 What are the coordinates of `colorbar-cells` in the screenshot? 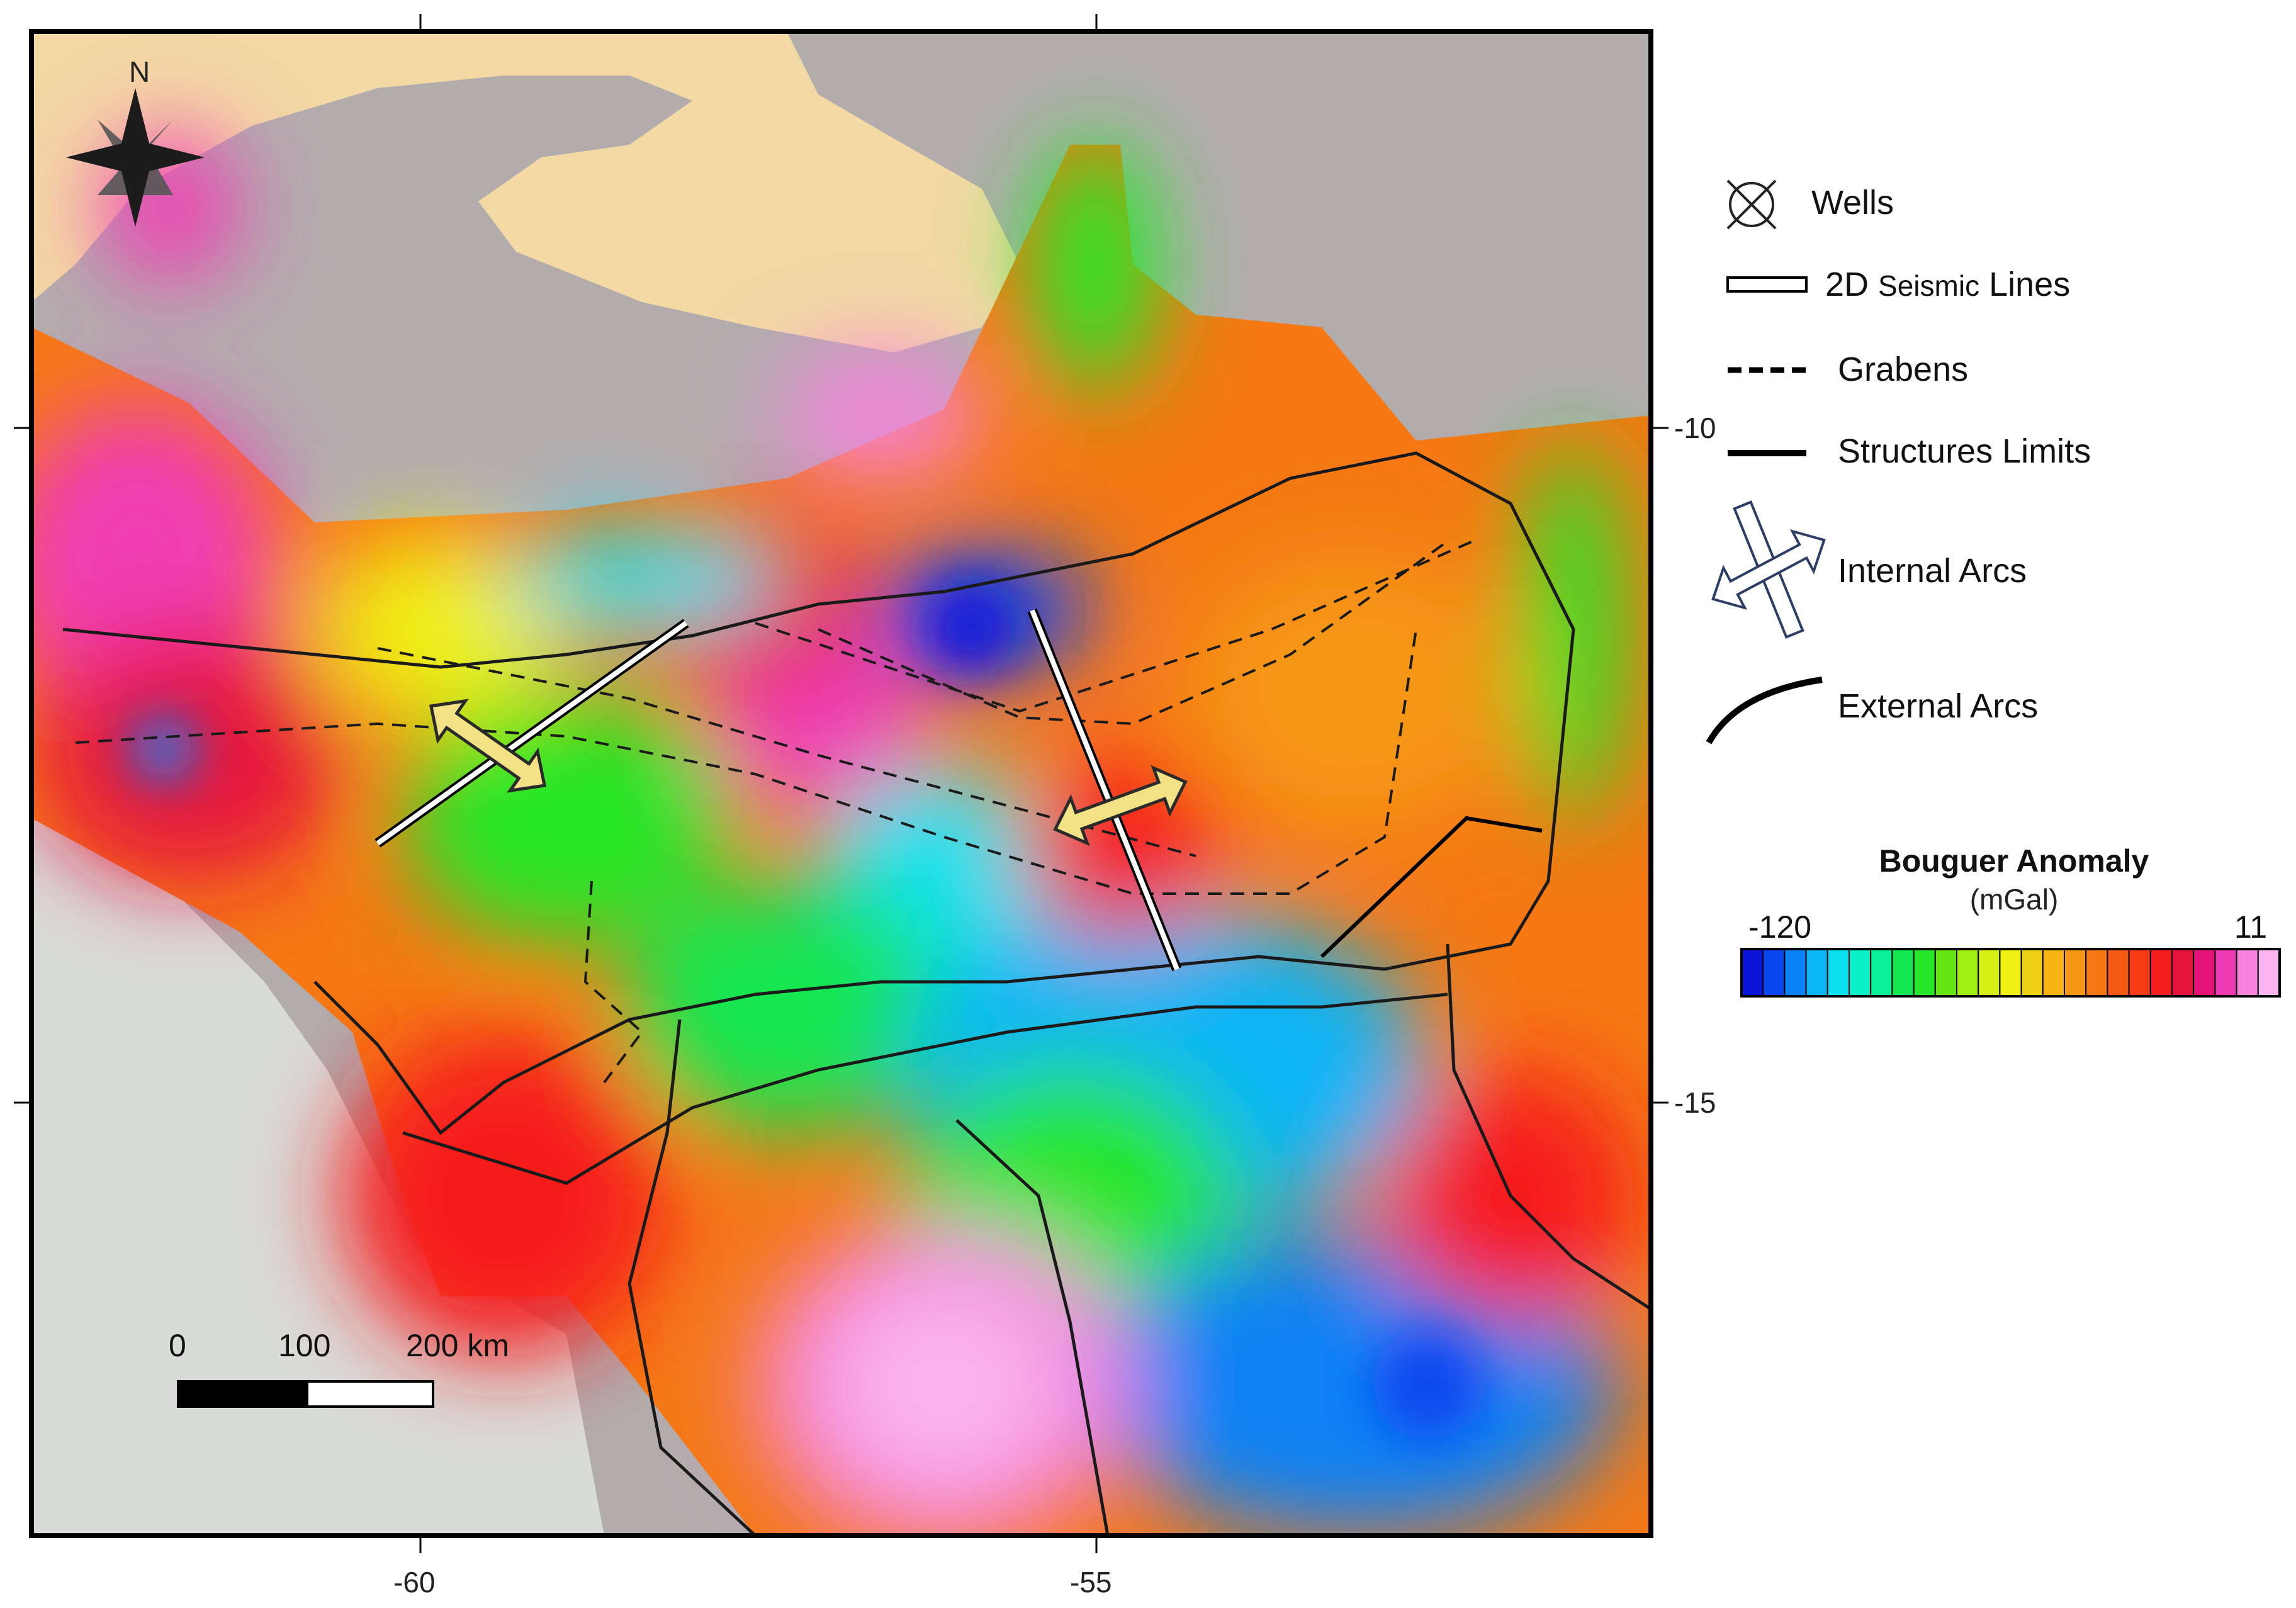 It's located at (2011, 973).